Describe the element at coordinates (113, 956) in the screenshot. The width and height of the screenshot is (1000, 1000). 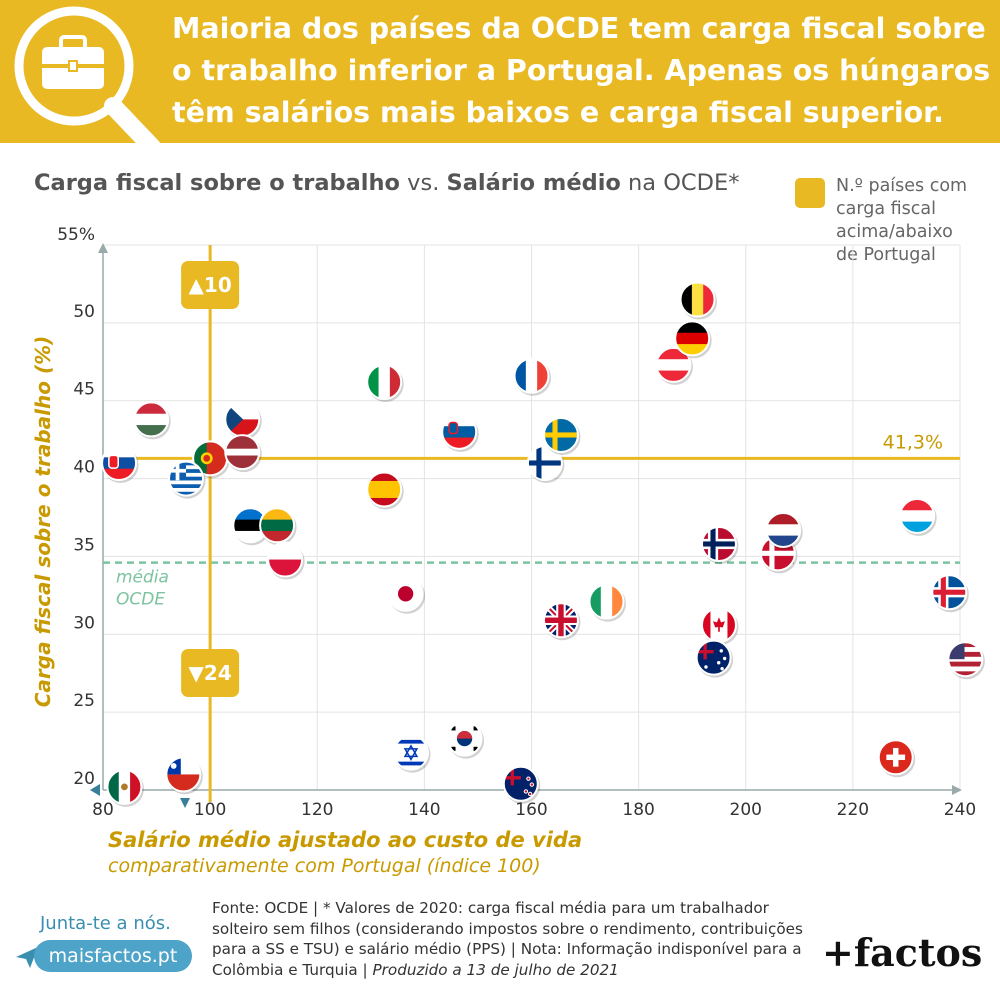
I see `site-link: maisfactos.pt` at that location.